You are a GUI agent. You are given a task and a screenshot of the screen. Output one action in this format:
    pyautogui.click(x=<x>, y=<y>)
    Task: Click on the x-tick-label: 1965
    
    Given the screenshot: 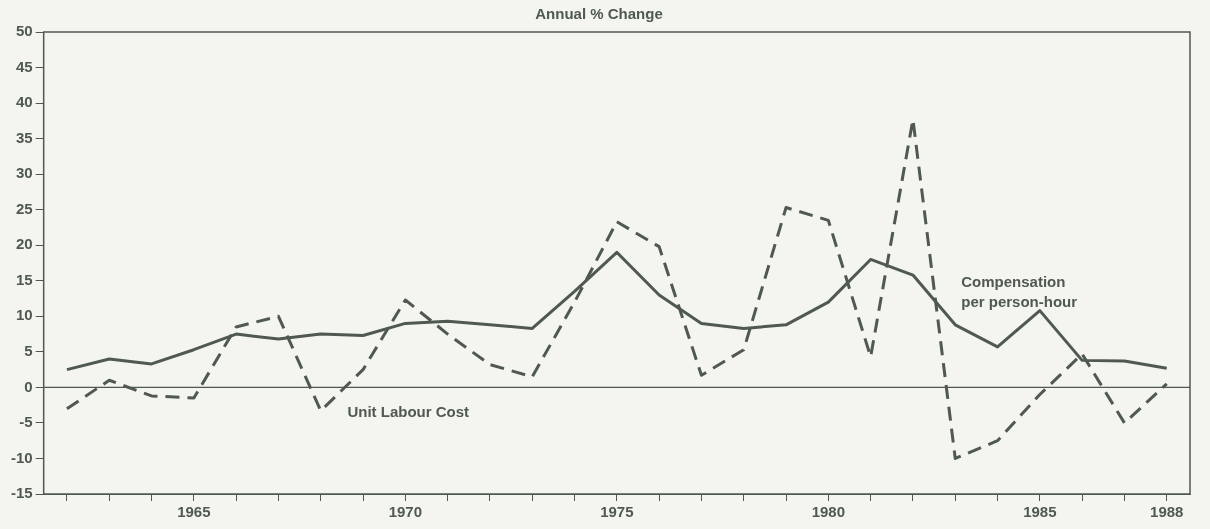 What is the action you would take?
    pyautogui.click(x=194, y=512)
    